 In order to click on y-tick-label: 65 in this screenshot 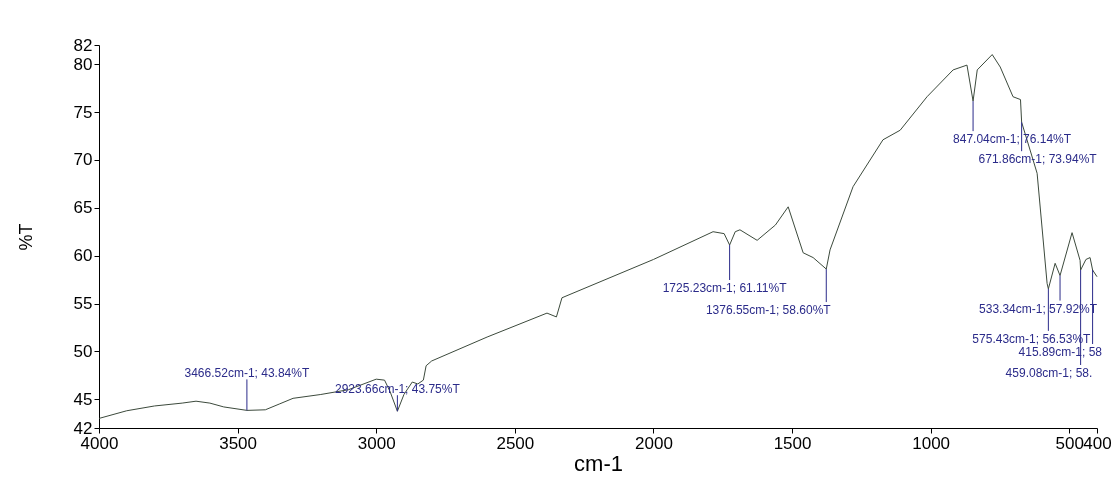, I will do `click(83, 208)`.